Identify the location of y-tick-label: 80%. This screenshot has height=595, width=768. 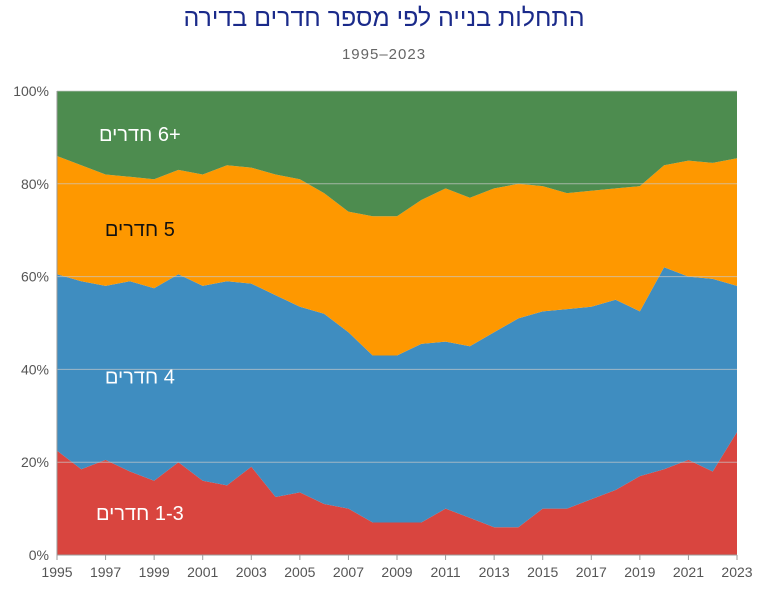
(35, 184).